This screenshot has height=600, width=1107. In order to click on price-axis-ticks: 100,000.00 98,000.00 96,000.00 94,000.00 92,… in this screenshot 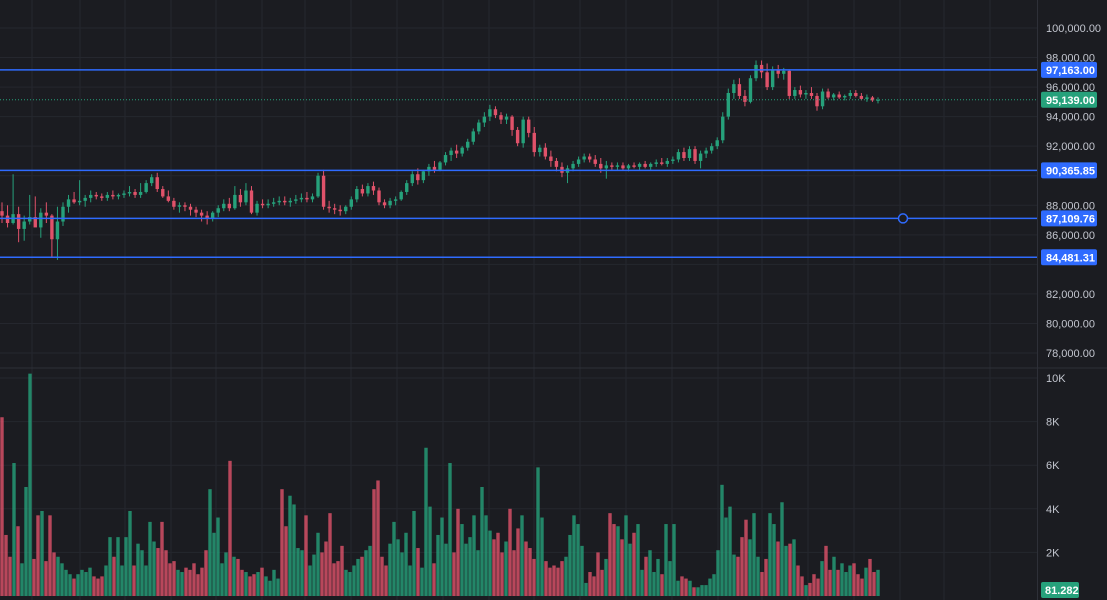, I will do `click(1073, 191)`.